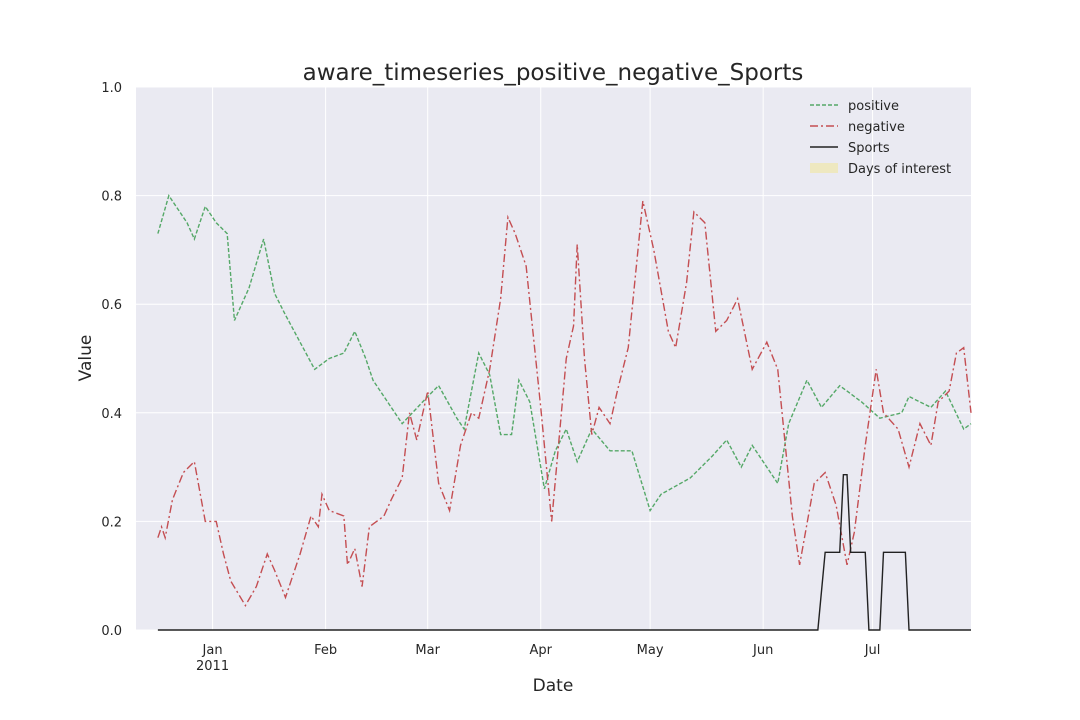 Image resolution: width=1080 pixels, height=720 pixels. I want to click on y-axis-label: Value, so click(86, 358).